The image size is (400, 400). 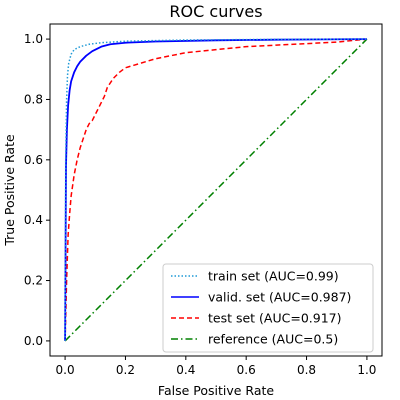 What do you see at coordinates (366, 370) in the screenshot?
I see `x-tick-label: 1.0` at bounding box center [366, 370].